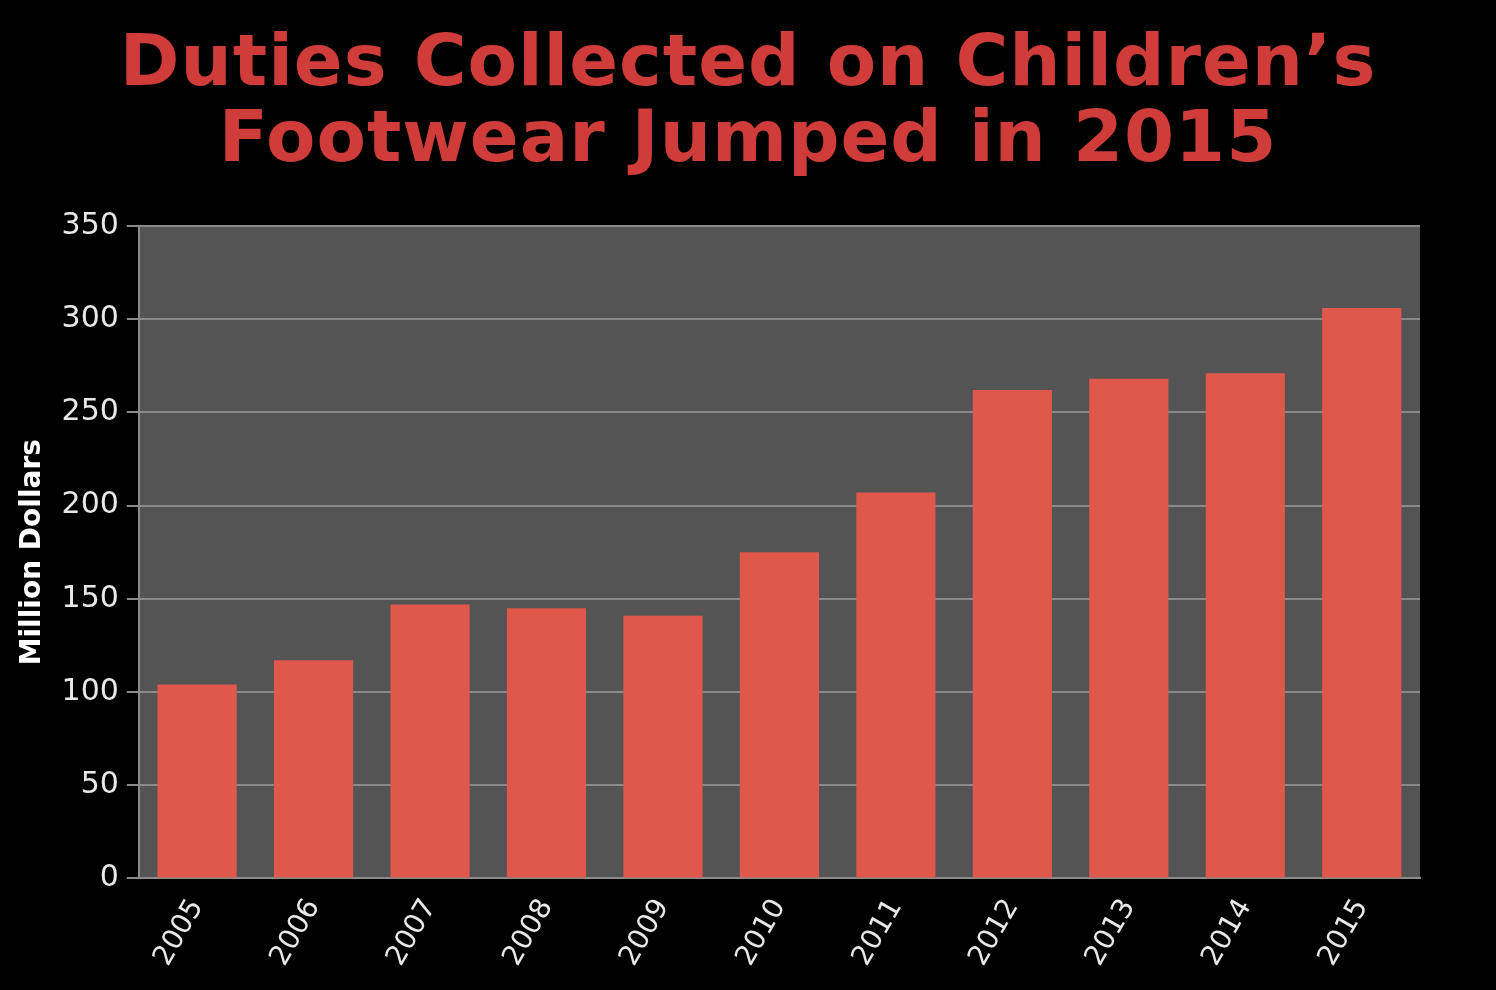  Describe the element at coordinates (748, 98) in the screenshot. I see `chart-title: Duties Collected on Children’s Footwear Jumped in 2015` at that location.